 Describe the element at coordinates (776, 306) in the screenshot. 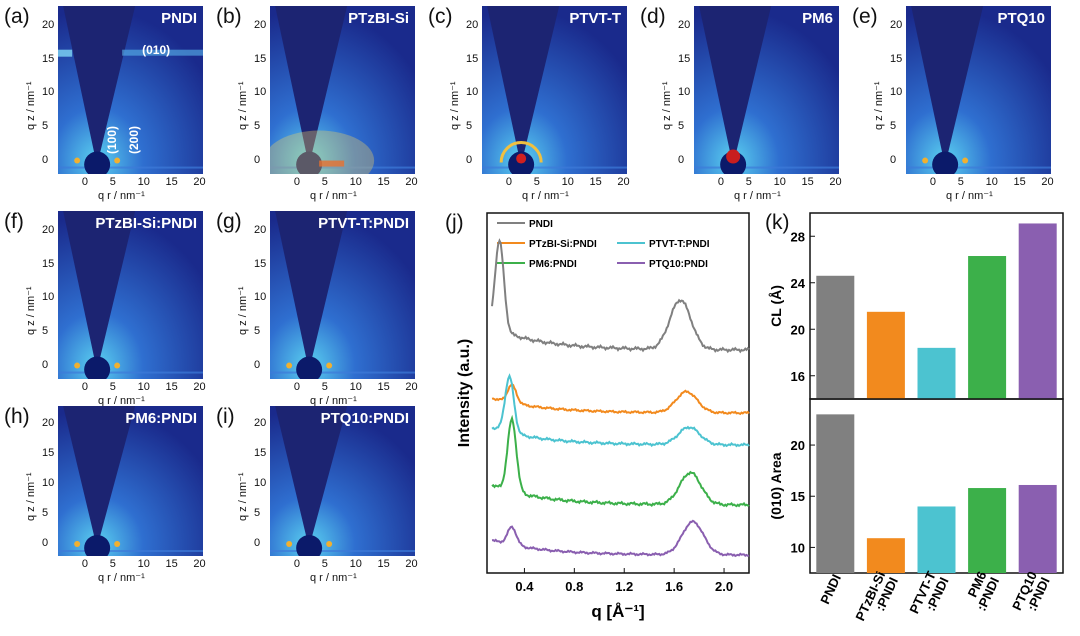

I see `y-axis-label: CL (Å)` at that location.